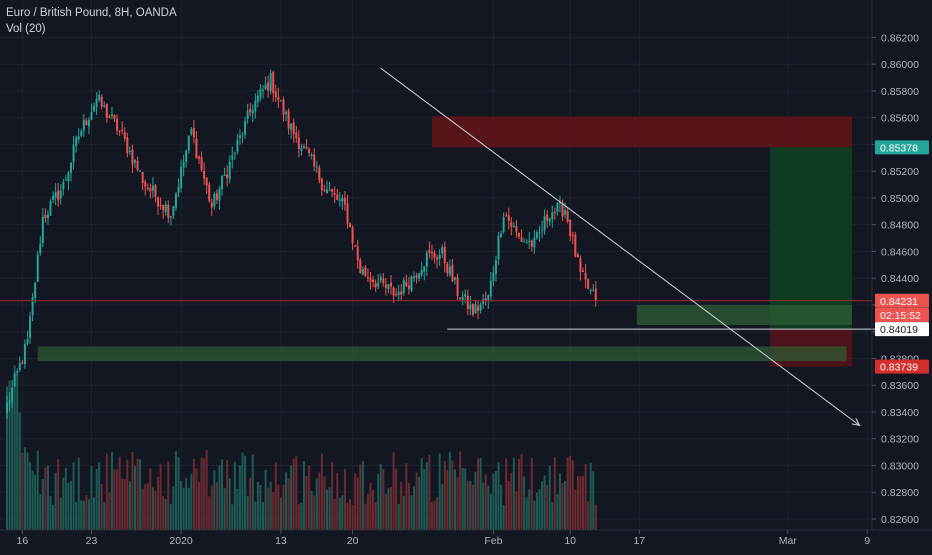  I want to click on price-tick-label: 0.85800, so click(900, 92).